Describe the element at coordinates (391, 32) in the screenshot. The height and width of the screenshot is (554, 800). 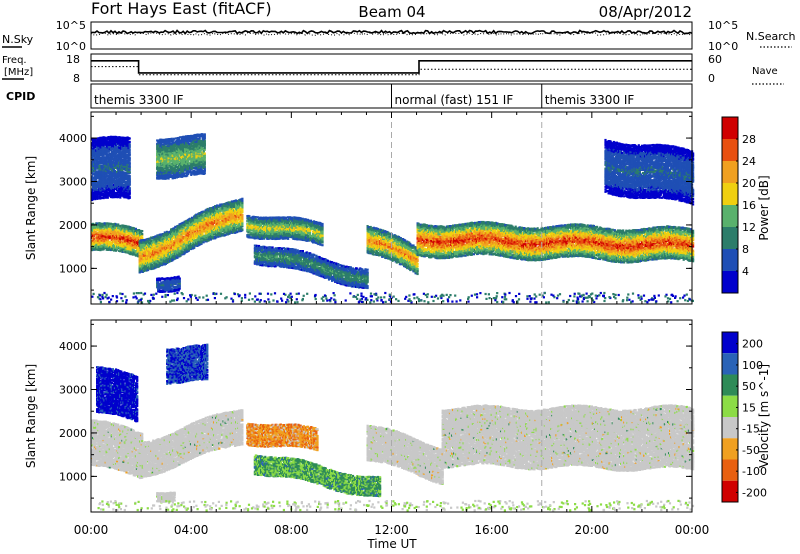
I see `nsky-trace` at that location.